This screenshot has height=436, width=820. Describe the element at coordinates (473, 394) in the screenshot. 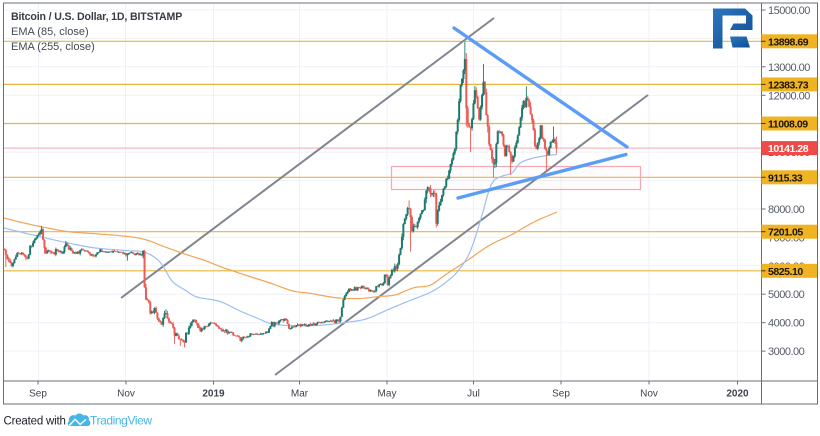

I see `svg-text: Jul` at that location.